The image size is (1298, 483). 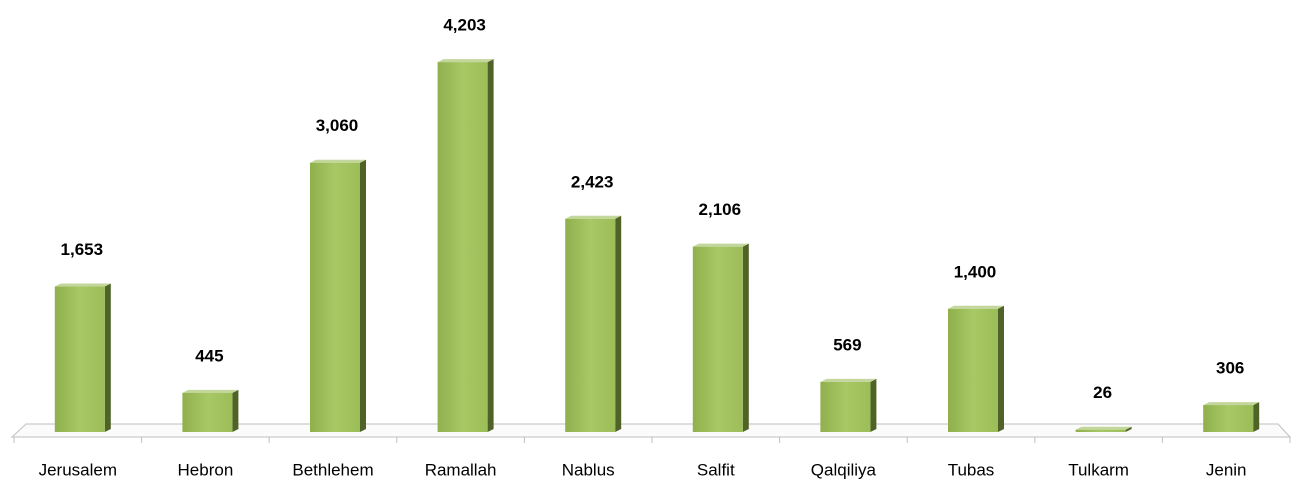 What do you see at coordinates (461, 469) in the screenshot?
I see `x-tick-label: Ramallah` at bounding box center [461, 469].